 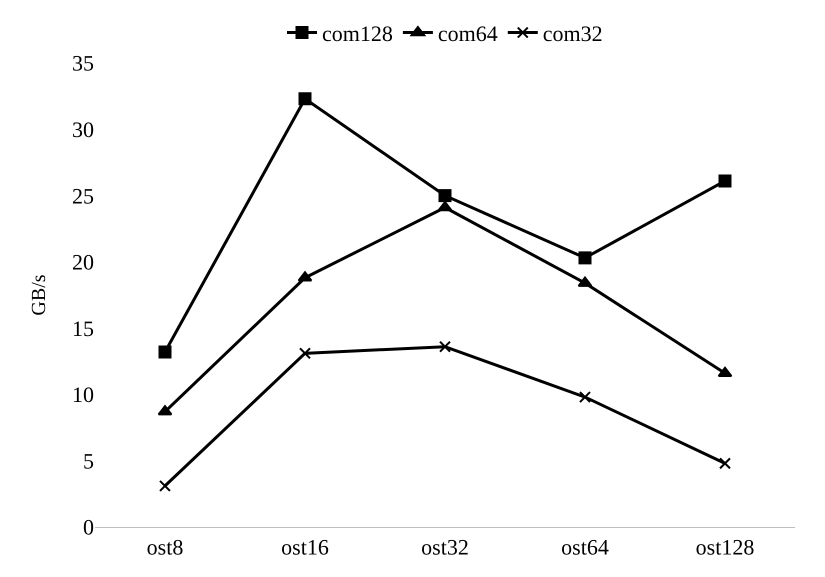 I want to click on x-tick-label: ost8, so click(x=165, y=547).